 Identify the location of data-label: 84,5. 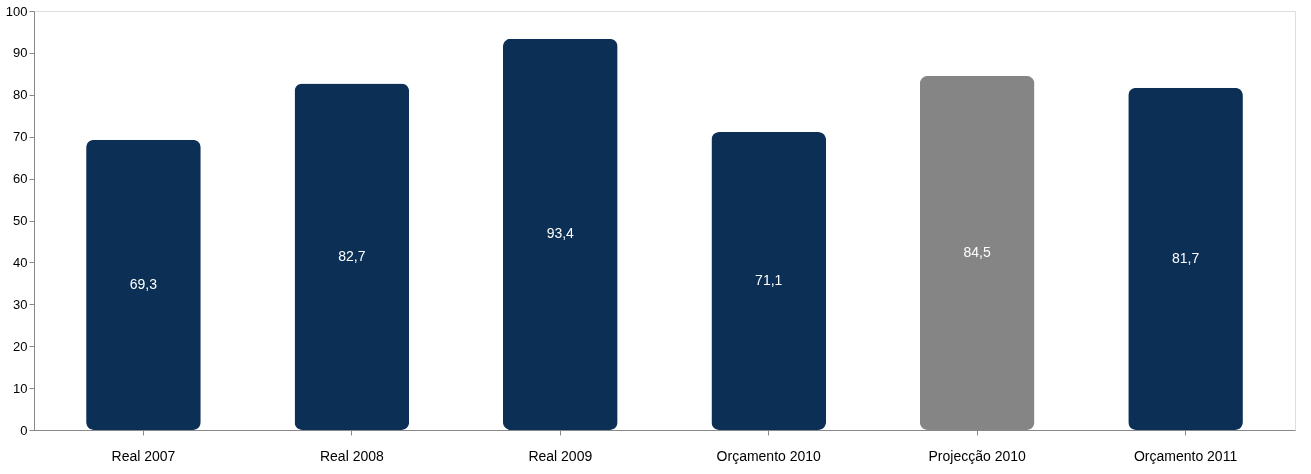
(977, 251).